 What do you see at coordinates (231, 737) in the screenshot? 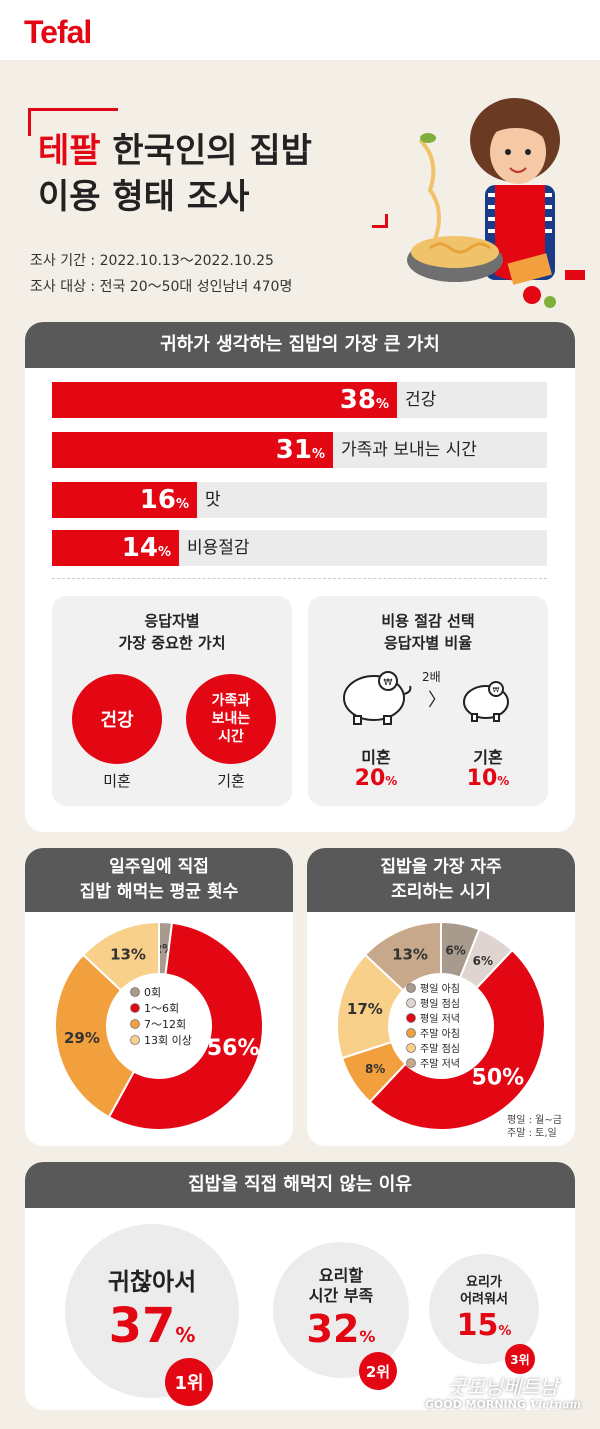
I see `family-circle-line3: 시간` at bounding box center [231, 737].